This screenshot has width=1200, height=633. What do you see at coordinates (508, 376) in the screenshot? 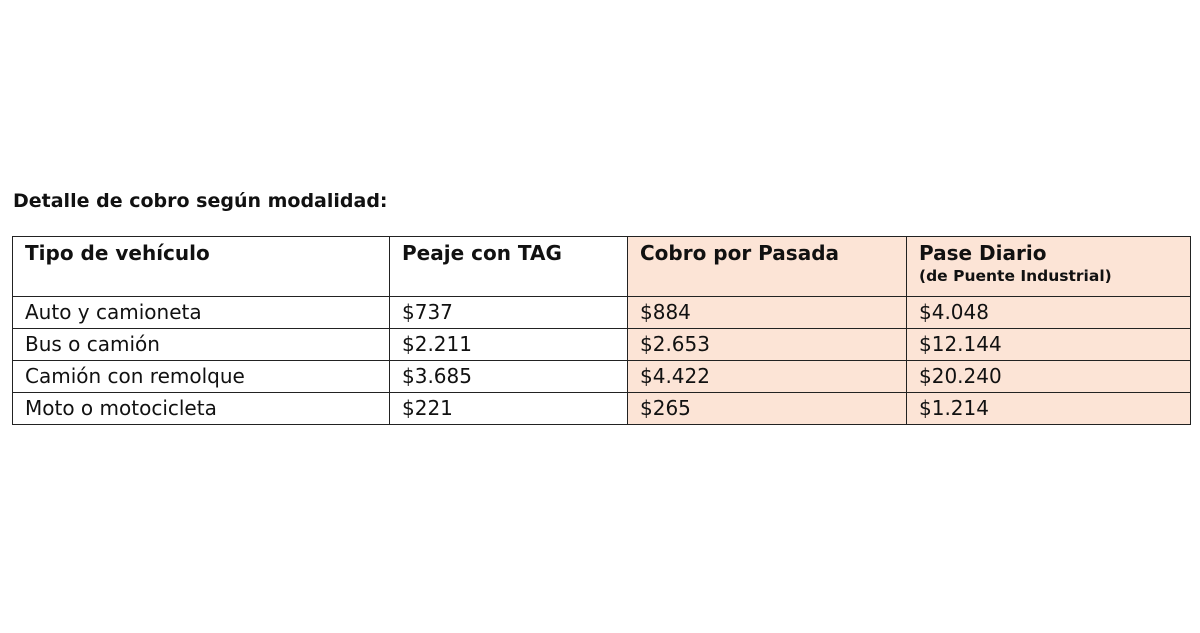
I see `tag-toll-cell: $3.685` at bounding box center [508, 376].